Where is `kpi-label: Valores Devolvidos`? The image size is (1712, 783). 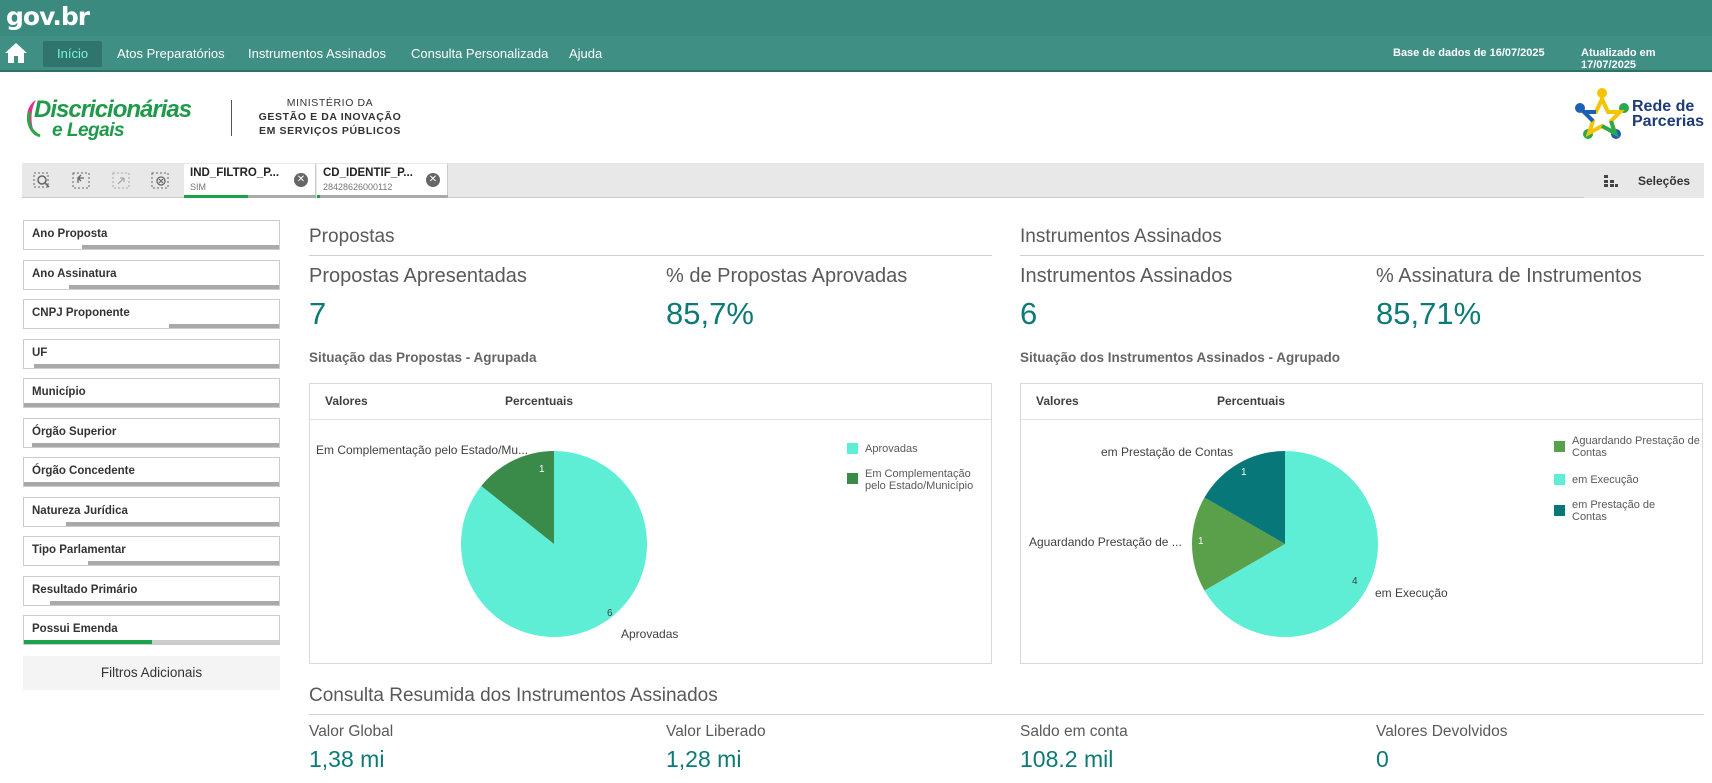 kpi-label: Valores Devolvidos is located at coordinates (1442, 731).